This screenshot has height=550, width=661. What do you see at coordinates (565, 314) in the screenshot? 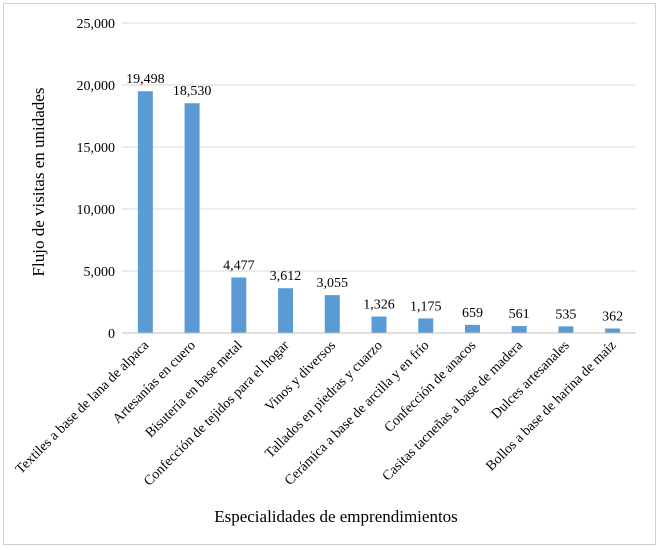
I see `data-label: 535` at bounding box center [565, 314].